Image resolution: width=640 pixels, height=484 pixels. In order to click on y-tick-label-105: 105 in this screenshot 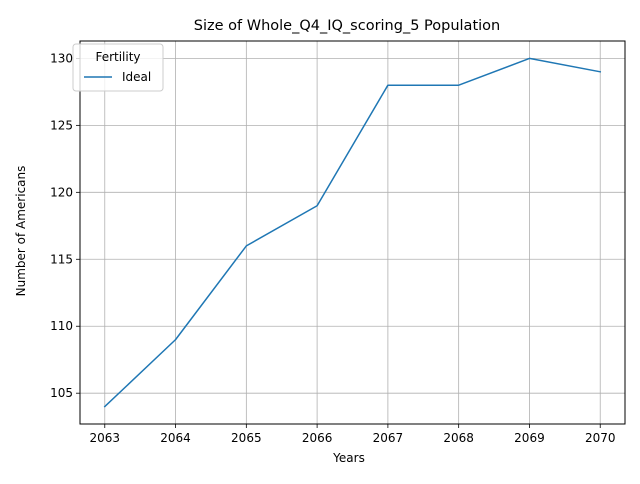, I will do `click(61, 393)`.